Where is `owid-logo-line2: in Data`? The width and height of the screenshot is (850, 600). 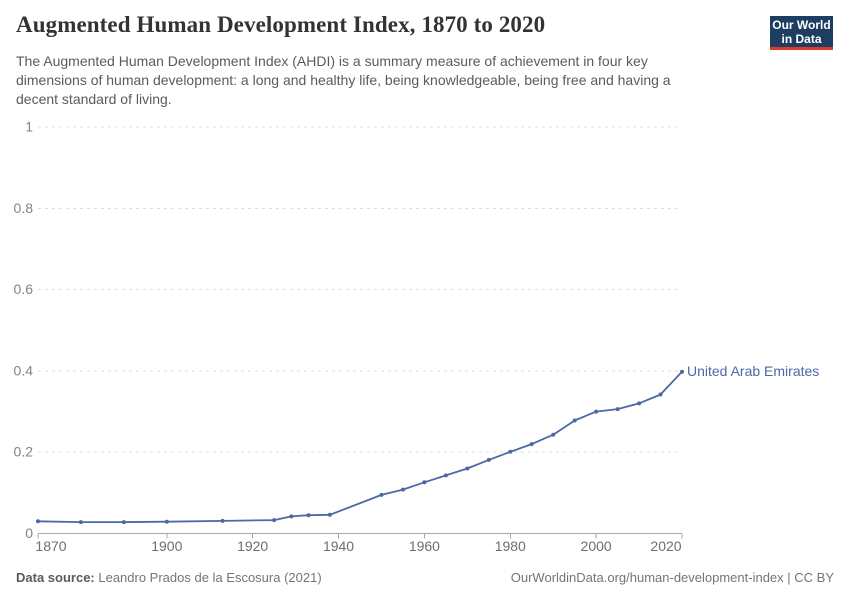 owid-logo-line2: in Data is located at coordinates (801, 38).